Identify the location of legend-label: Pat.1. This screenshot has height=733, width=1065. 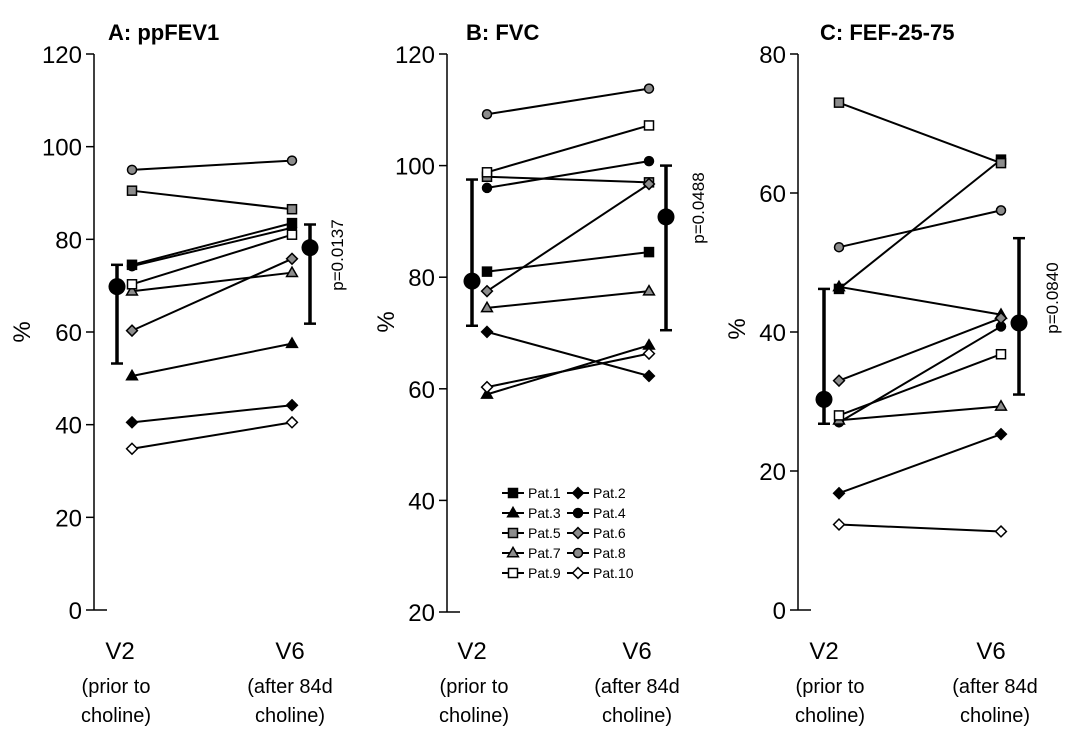
(544, 493).